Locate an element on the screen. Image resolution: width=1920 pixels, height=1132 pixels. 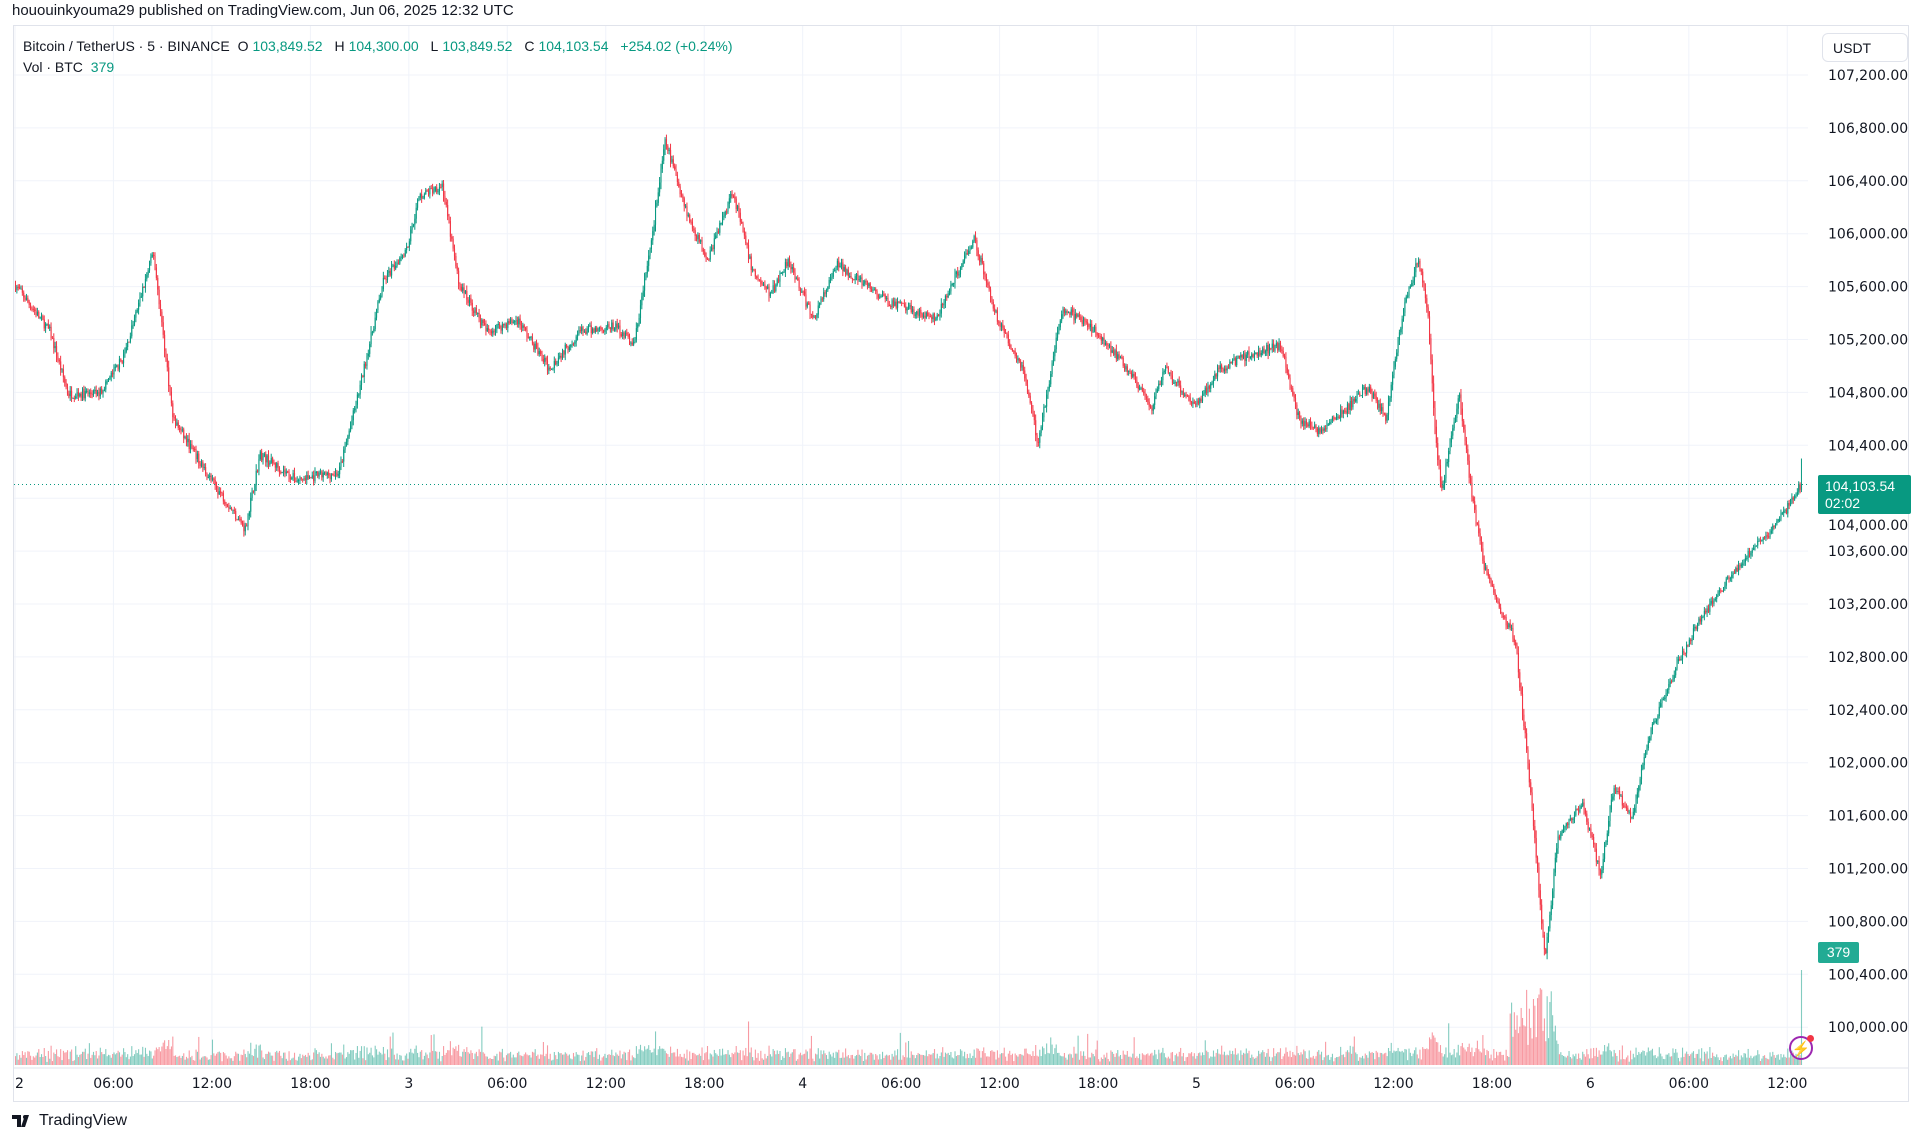
volume-legend-label: Vol · BTC is located at coordinates (53, 67).